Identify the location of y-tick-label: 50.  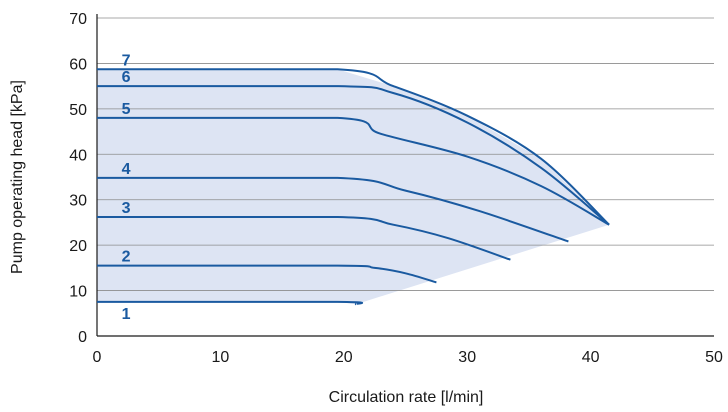
(78, 110).